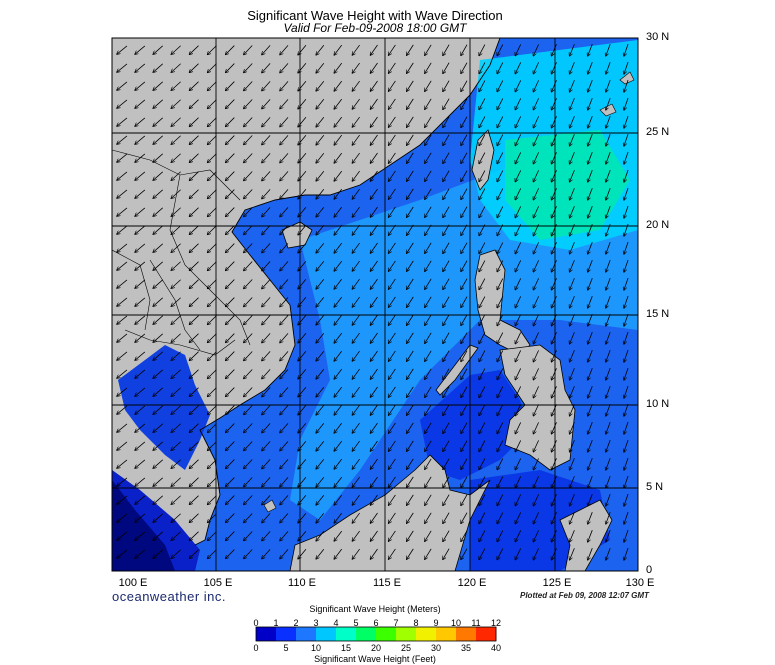 The width and height of the screenshot is (775, 665). What do you see at coordinates (406, 648) in the screenshot?
I see `feet-tick: 25` at bounding box center [406, 648].